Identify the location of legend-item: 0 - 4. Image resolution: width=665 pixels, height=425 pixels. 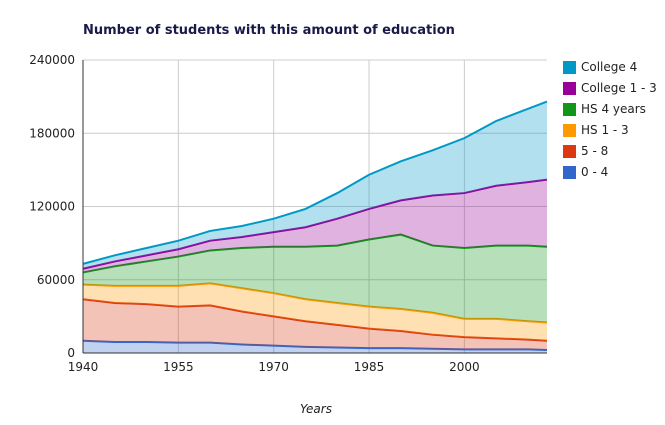
(585, 172).